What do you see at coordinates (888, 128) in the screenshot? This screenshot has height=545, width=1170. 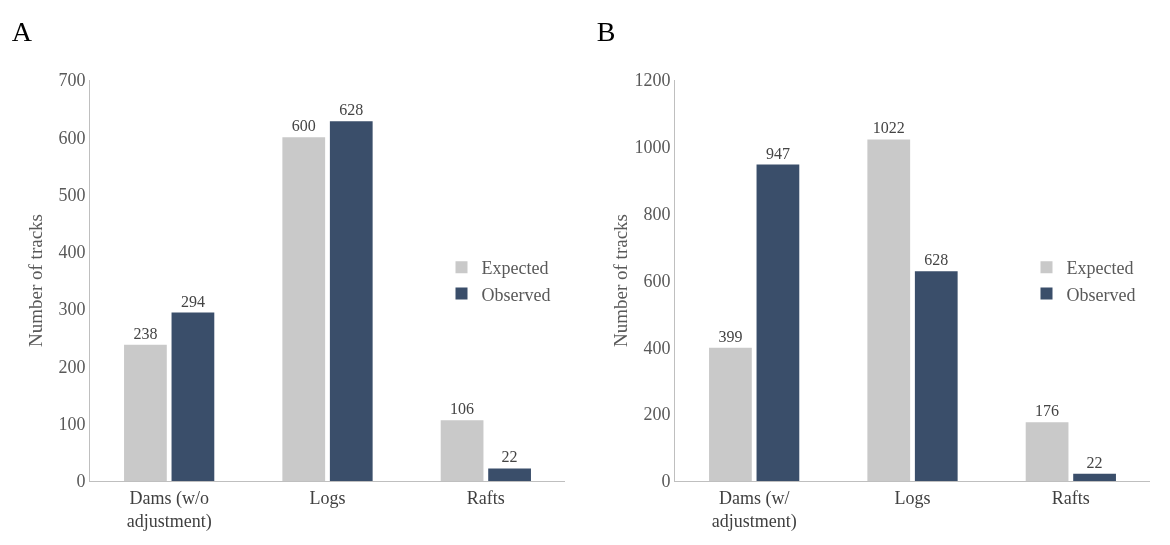 I see `data-label: 1022` at bounding box center [888, 128].